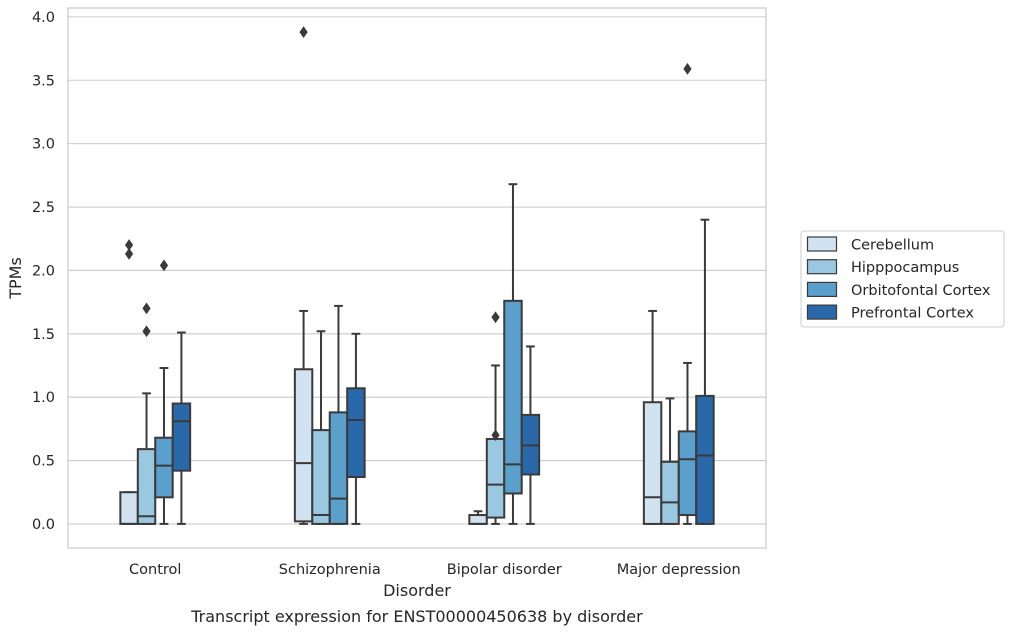 The image size is (1014, 634). Describe the element at coordinates (504, 570) in the screenshot. I see `x-tick-label: Bipolar disorder` at that location.